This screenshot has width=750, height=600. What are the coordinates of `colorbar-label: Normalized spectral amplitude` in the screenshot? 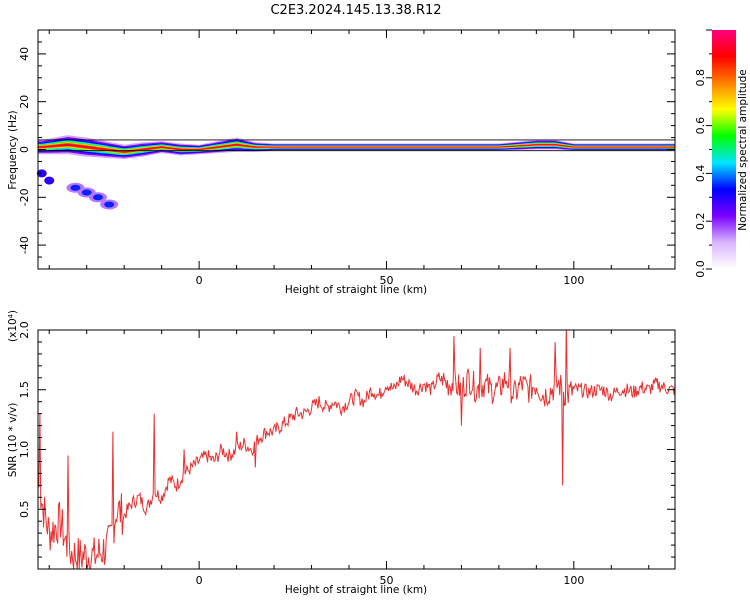 It's located at (743, 149).